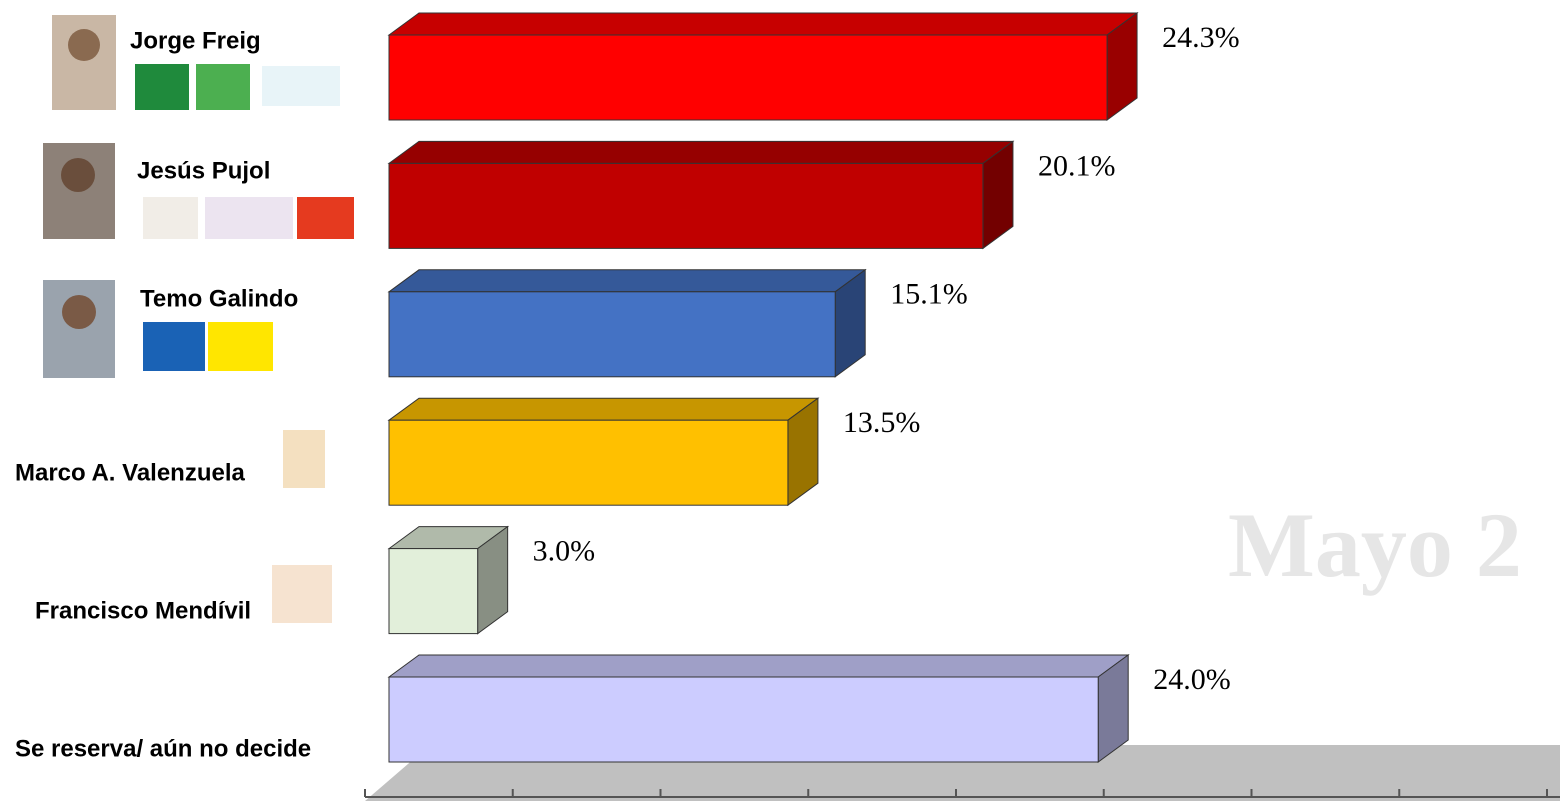 The height and width of the screenshot is (801, 1560). Describe the element at coordinates (143, 610) in the screenshot. I see `category-label: Francisco Mendívil` at that location.